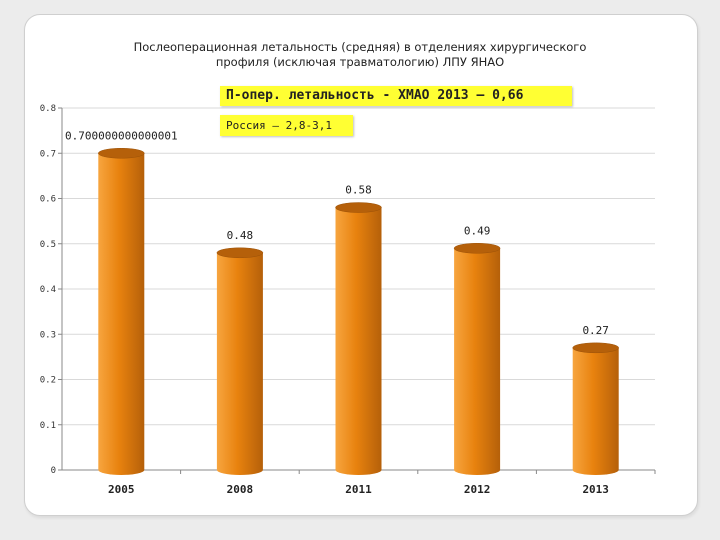 This screenshot has height=540, width=720. I want to click on y-tick-label: 0.7, so click(48, 154).